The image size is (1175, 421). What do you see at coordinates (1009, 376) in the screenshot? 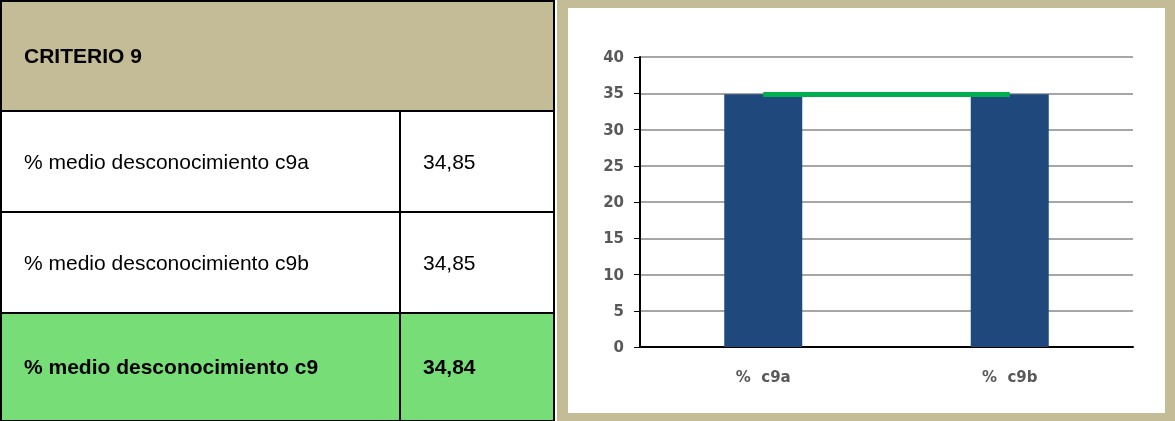
I see `x-tick-label: % c9b` at bounding box center [1009, 376].